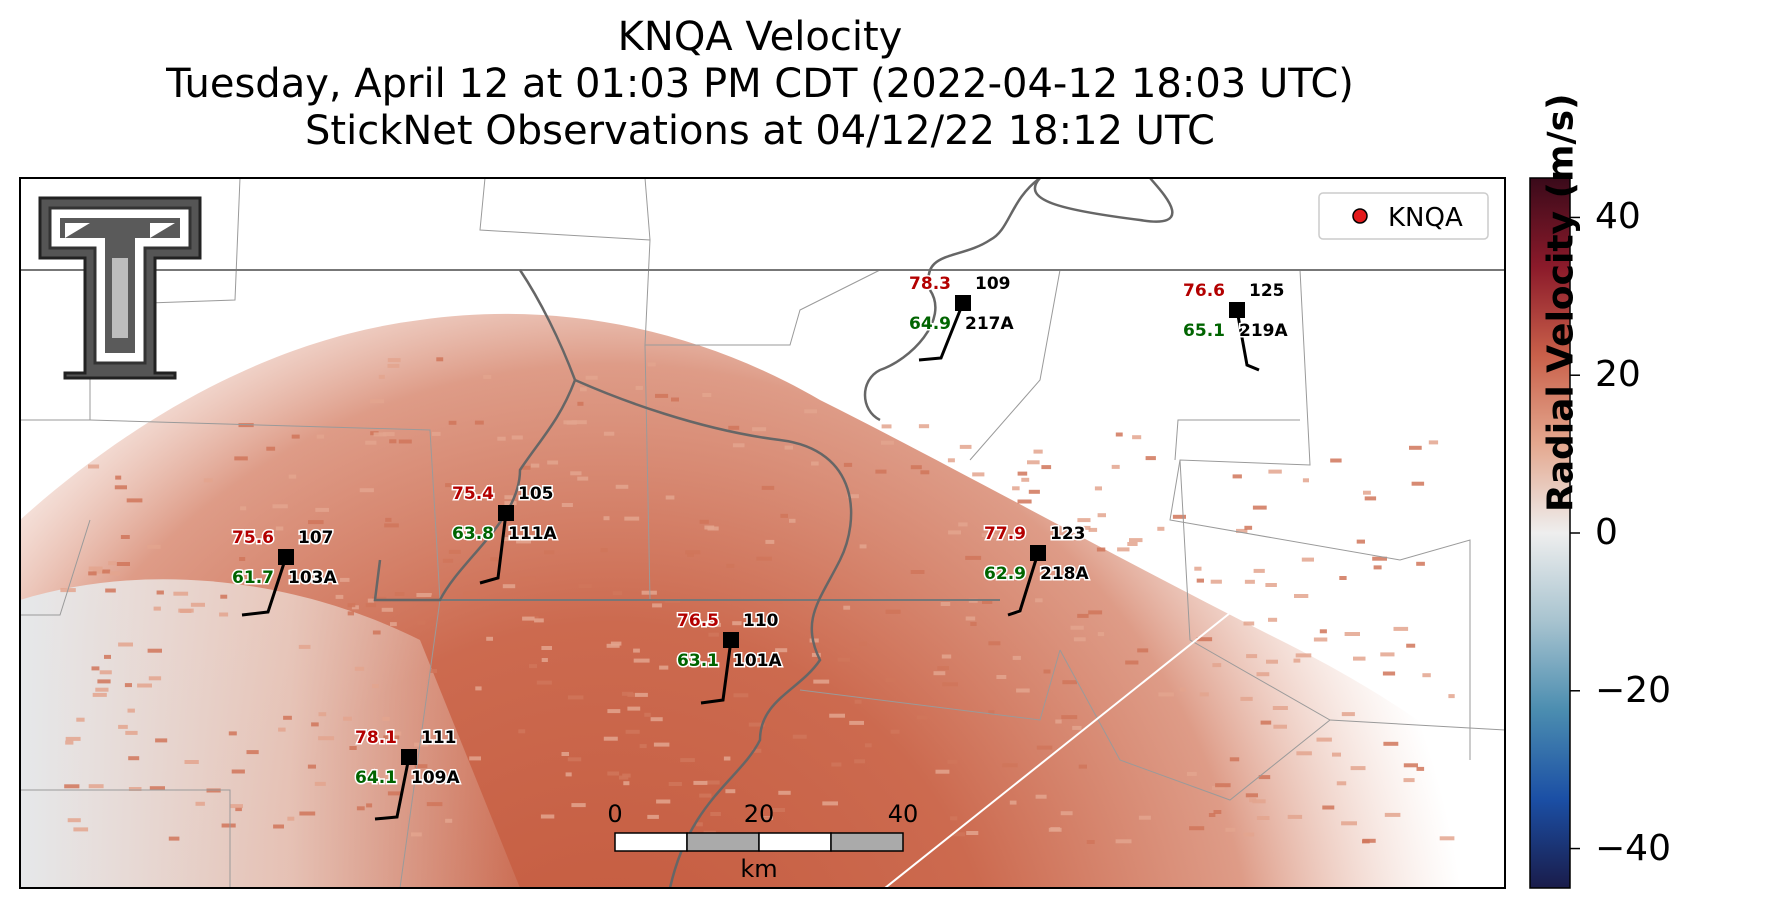 This screenshot has width=1773, height=903. What do you see at coordinates (962, 317) in the screenshot?
I see `station-217A: 78.3 109 64.9 217A` at bounding box center [962, 317].